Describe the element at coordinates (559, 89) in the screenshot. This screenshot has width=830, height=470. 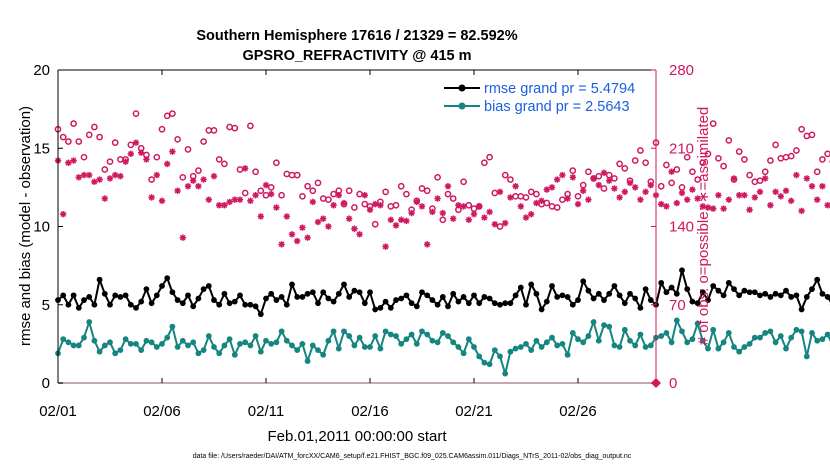
I see `legend-rmse-label: rmse grand pr = 5.4794` at that location.